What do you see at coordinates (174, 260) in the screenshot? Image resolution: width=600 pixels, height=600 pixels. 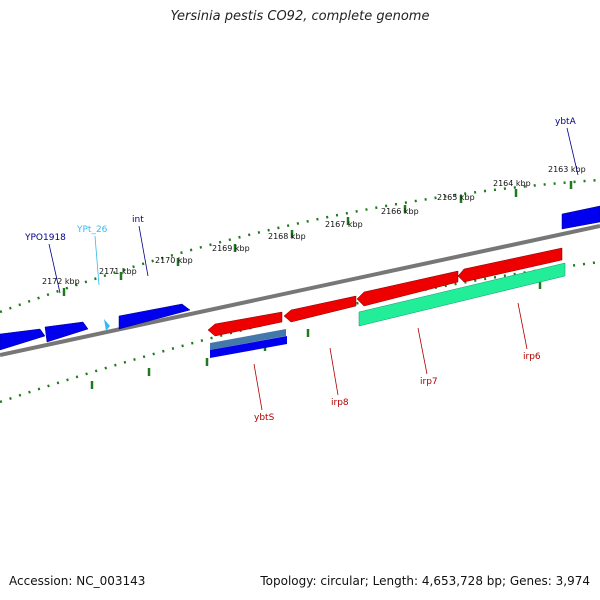 I see `tick-label: 2170 kbp` at bounding box center [174, 260].